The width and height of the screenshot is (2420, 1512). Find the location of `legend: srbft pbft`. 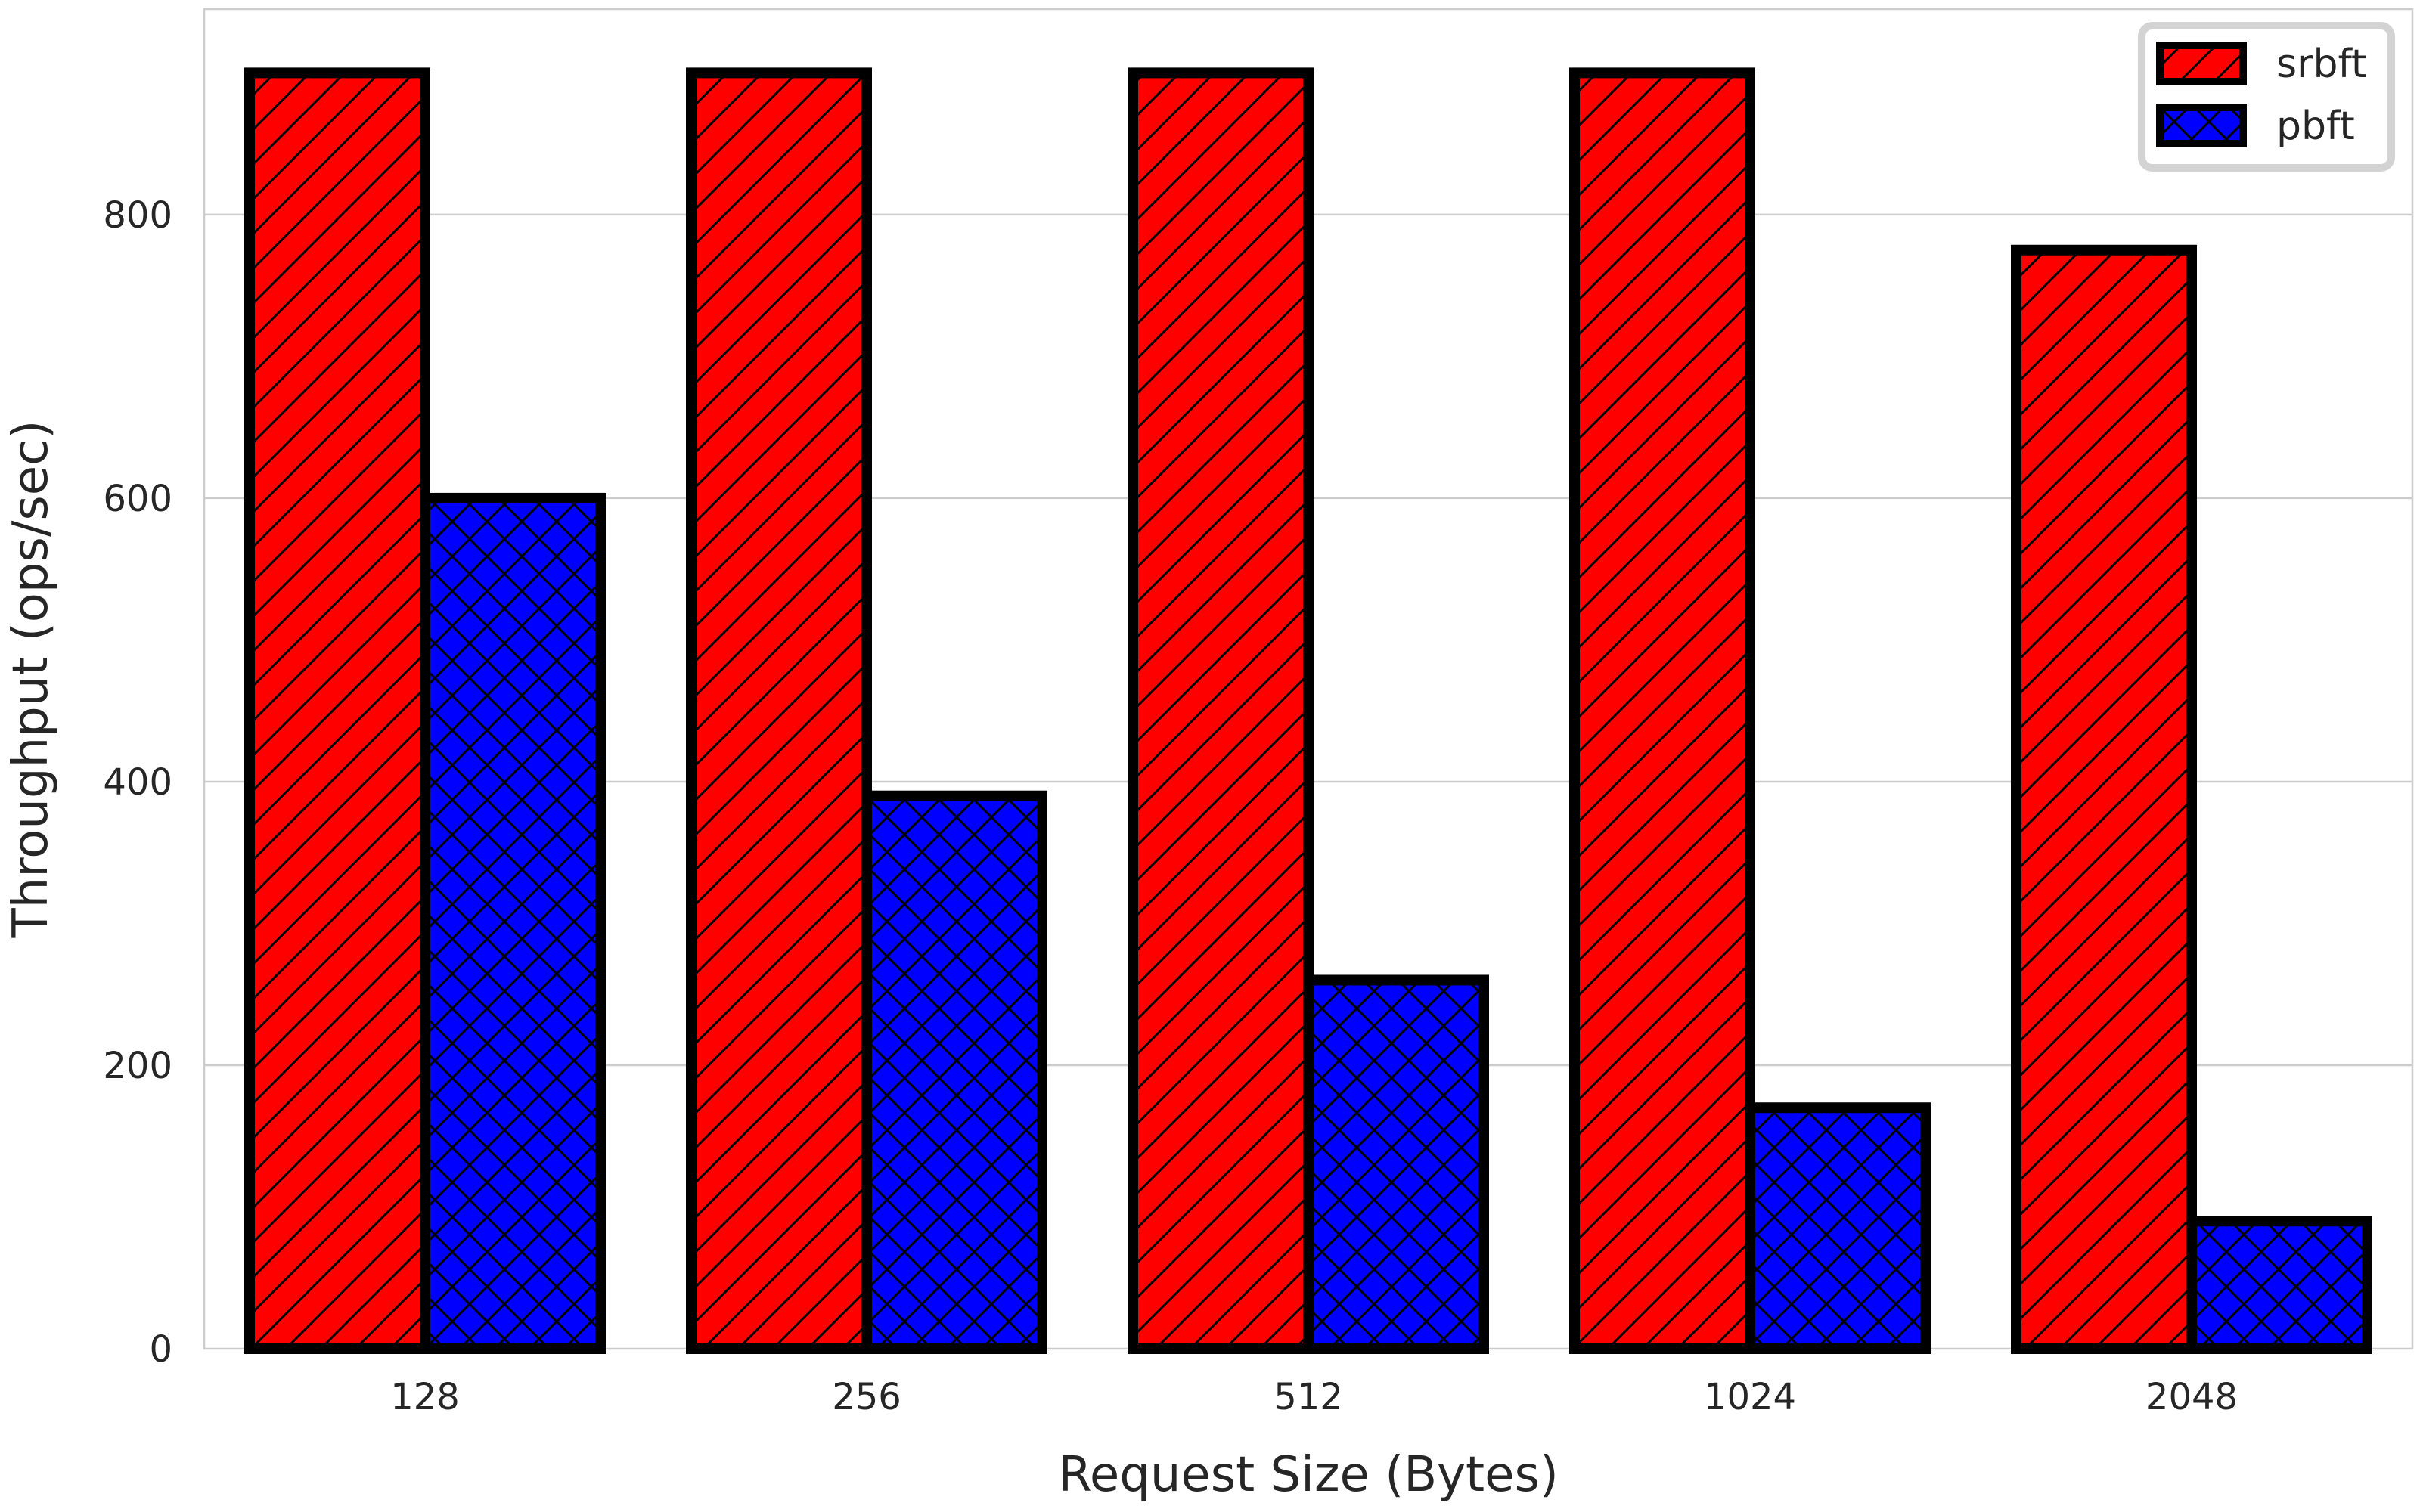

legend: srbft pbft is located at coordinates (2266, 97).